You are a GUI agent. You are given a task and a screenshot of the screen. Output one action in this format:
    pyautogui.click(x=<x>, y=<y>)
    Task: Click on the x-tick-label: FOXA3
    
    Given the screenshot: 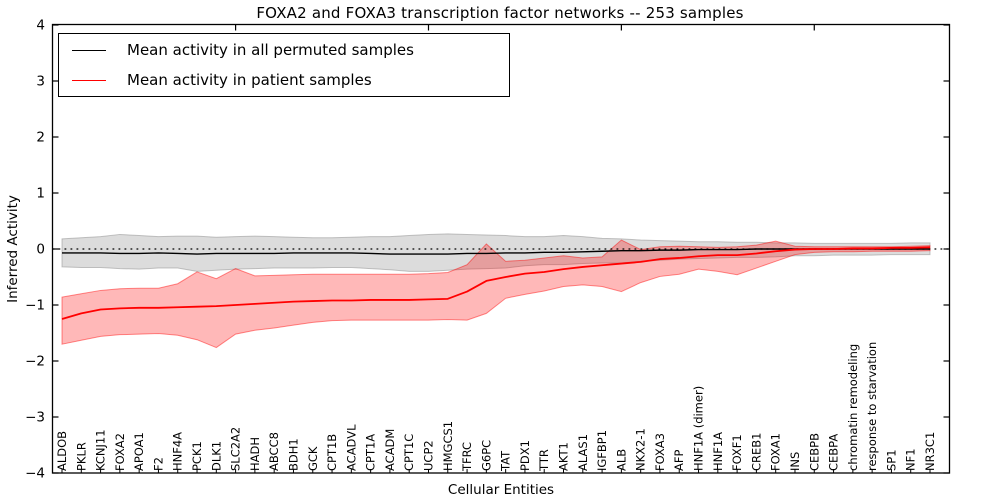 What is the action you would take?
    pyautogui.click(x=660, y=452)
    